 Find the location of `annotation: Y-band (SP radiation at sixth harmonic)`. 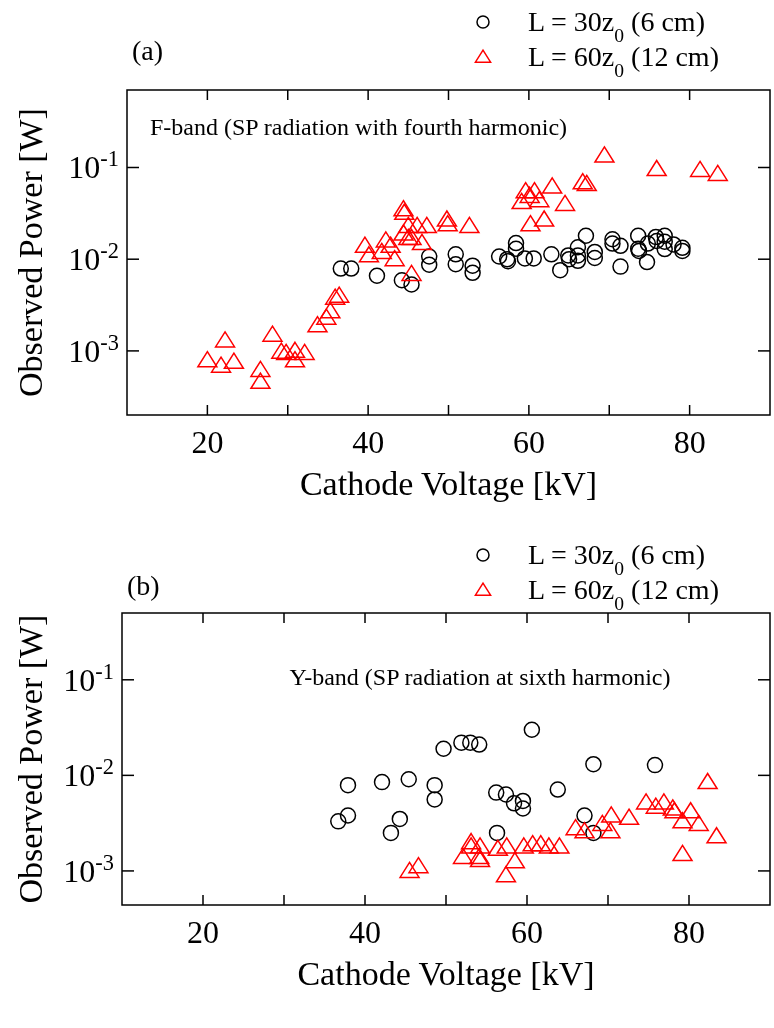

annotation: Y-band (SP radiation at sixth harmonic) is located at coordinates (480, 677).